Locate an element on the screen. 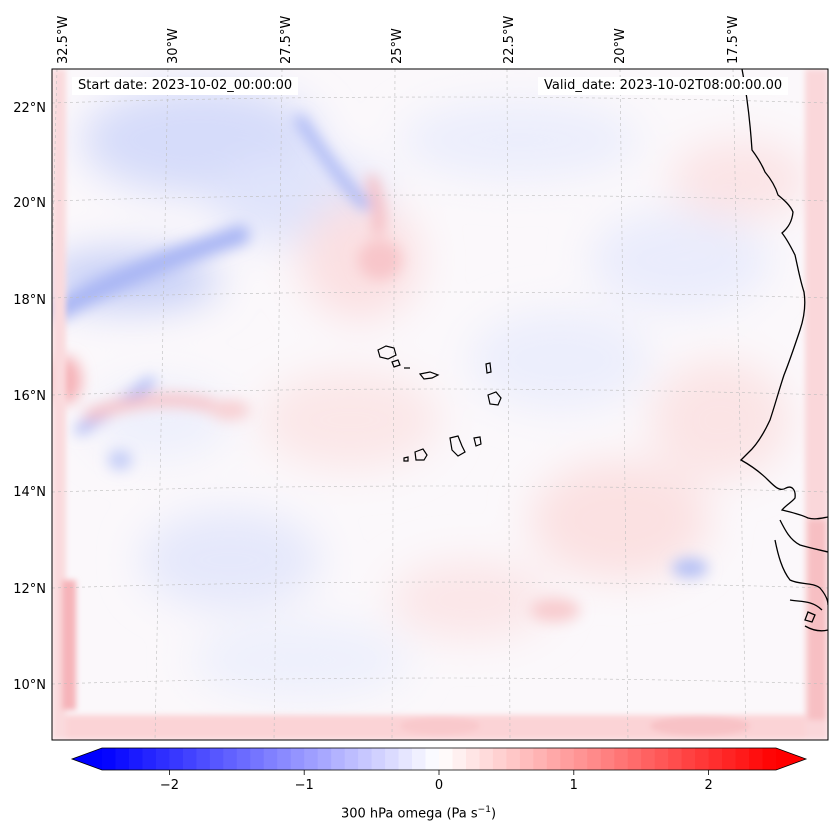  lon-label: 32.5°W is located at coordinates (63, 40).